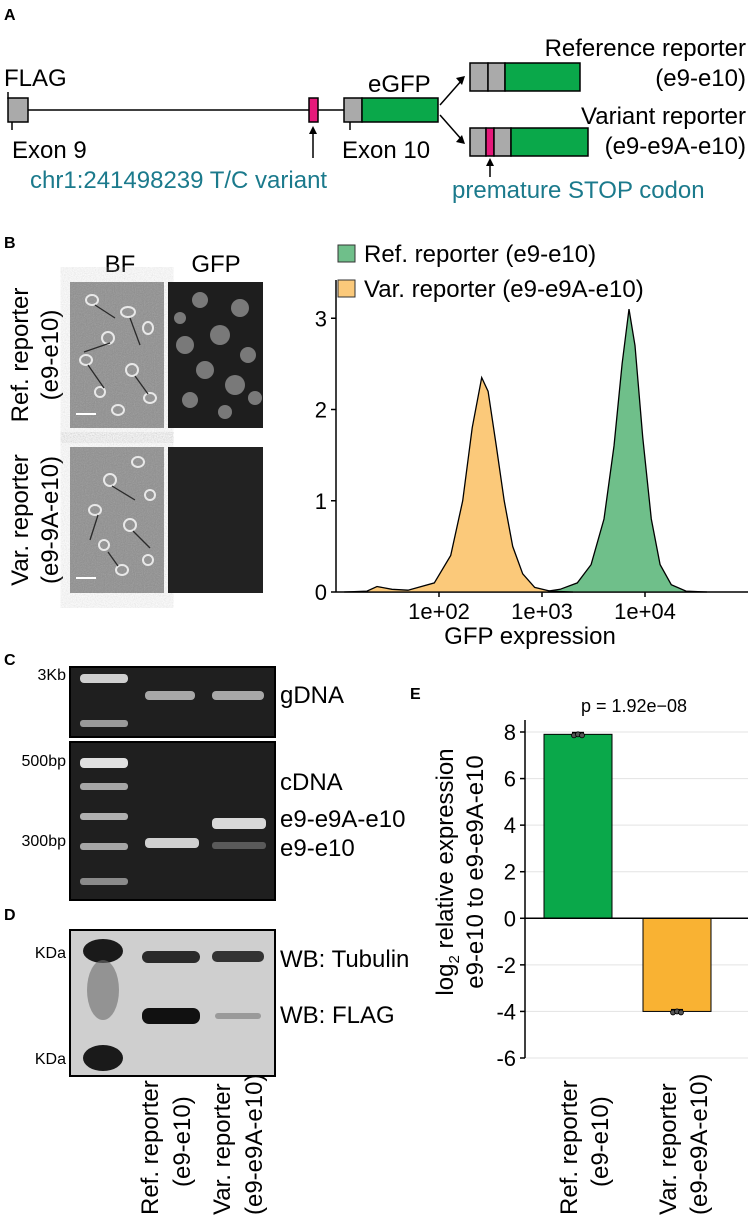 This screenshot has height=1220, width=751. What do you see at coordinates (178, 180) in the screenshot?
I see `variant-position-label: chr1:241498239 T/C variant` at bounding box center [178, 180].